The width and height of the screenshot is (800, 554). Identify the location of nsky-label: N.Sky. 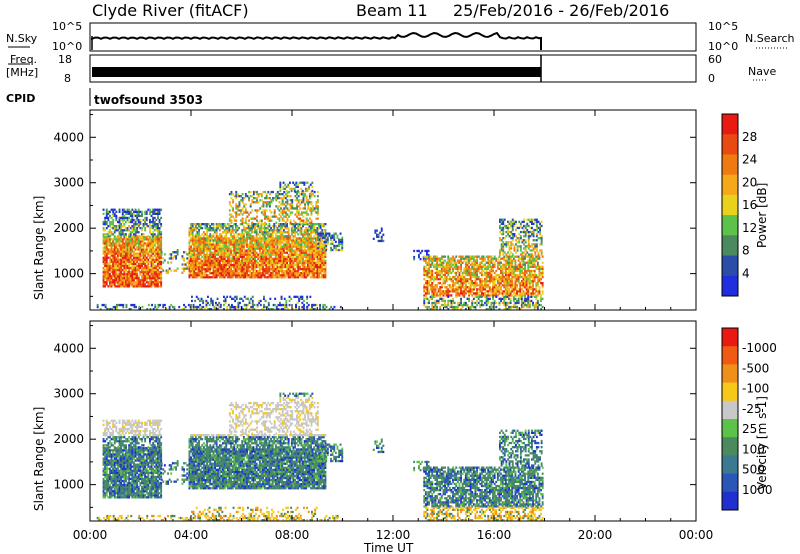
(22, 38).